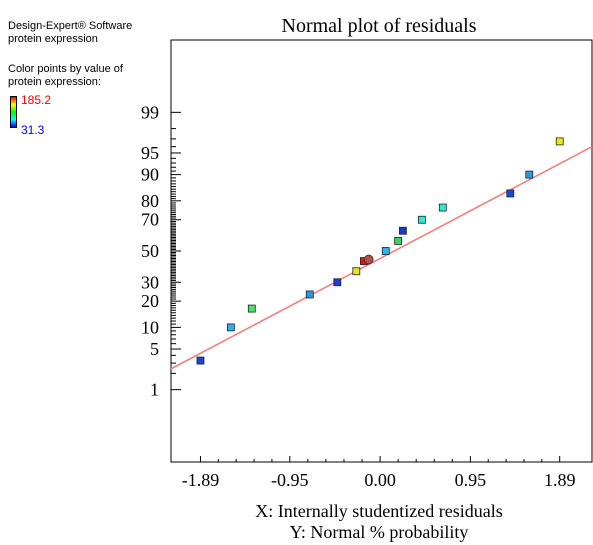 The image size is (593, 545). What do you see at coordinates (471, 480) in the screenshot?
I see `x-tick-label: 0.95` at bounding box center [471, 480].